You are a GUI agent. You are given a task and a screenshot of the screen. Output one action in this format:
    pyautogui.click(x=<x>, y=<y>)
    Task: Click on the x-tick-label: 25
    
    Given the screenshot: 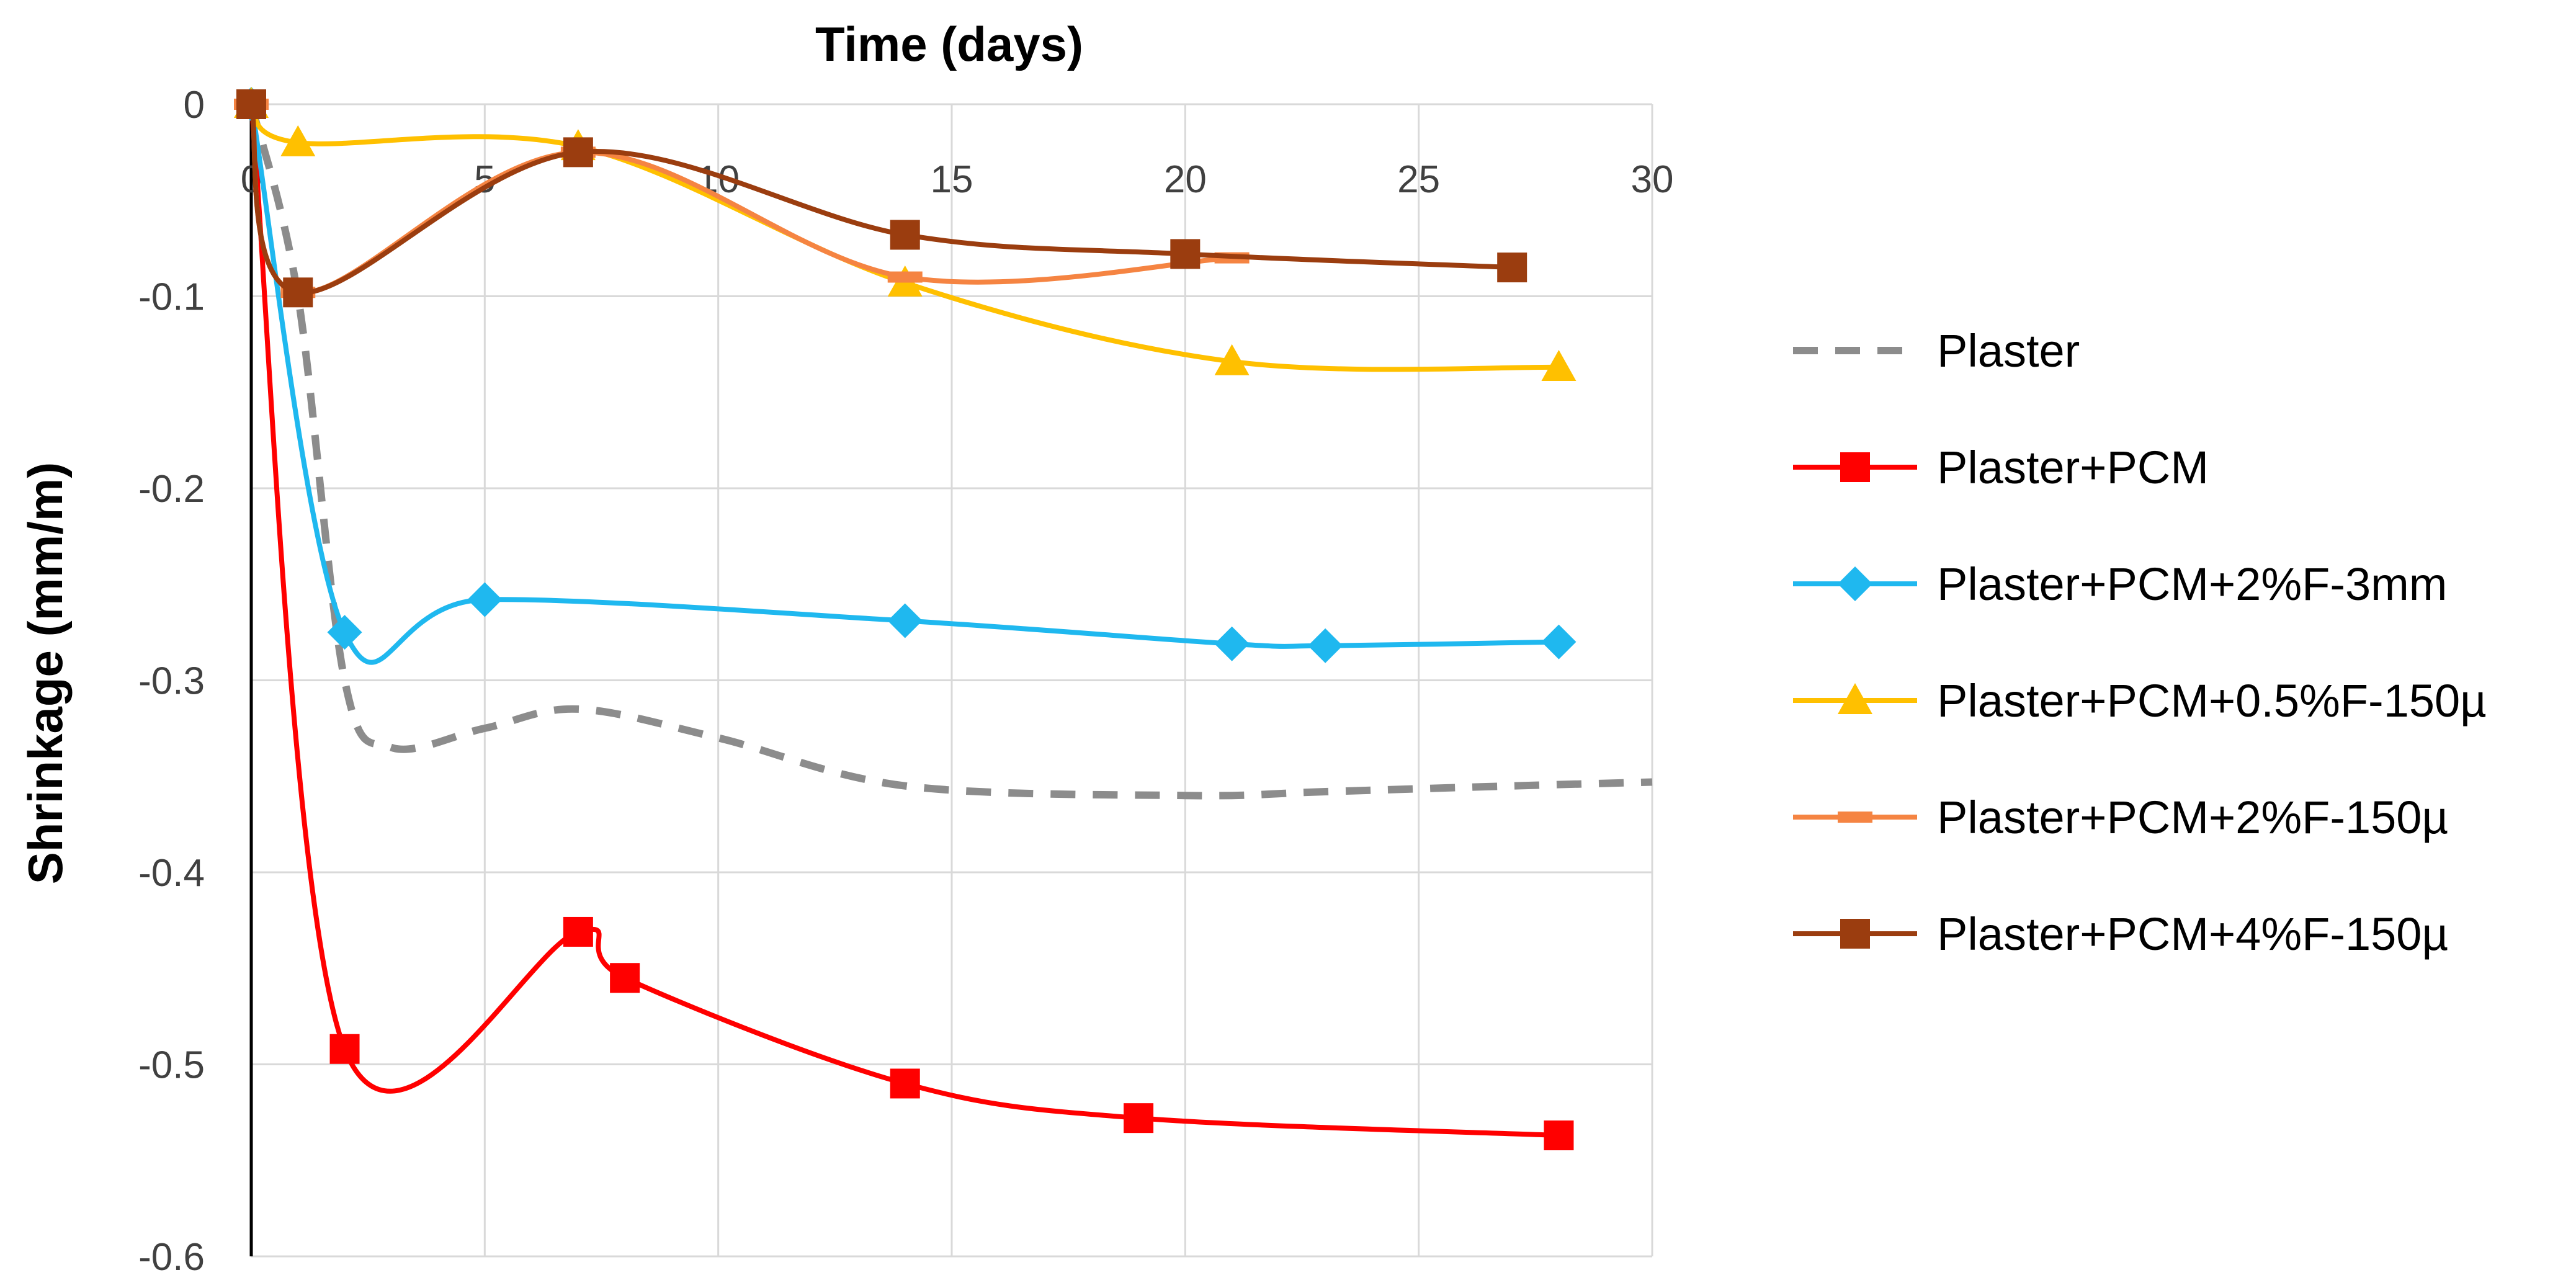 What is the action you would take?
    pyautogui.click(x=1418, y=179)
    